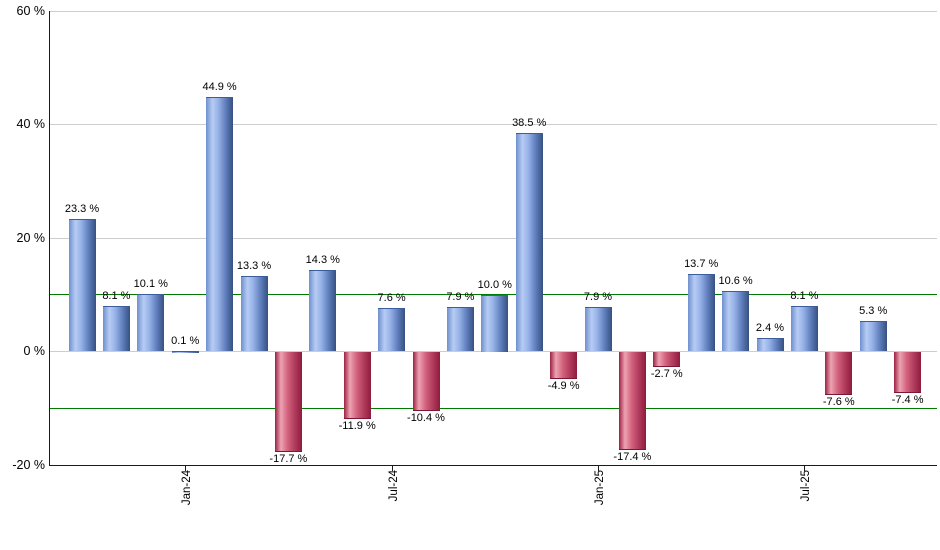 The height and width of the screenshot is (550, 940). What do you see at coordinates (735, 281) in the screenshot?
I see `bar-value-label: 10.6 %` at bounding box center [735, 281].